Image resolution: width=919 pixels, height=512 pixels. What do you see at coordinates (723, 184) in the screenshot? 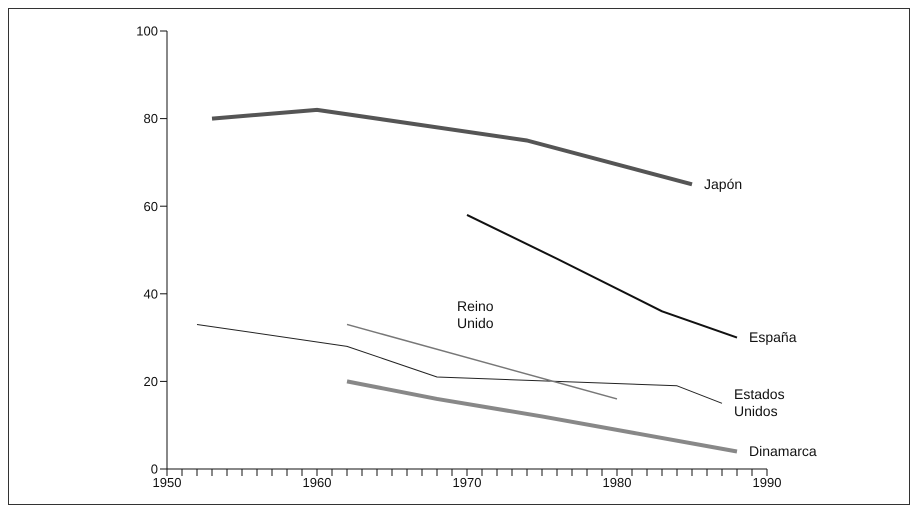
I see `series-label: Japón` at bounding box center [723, 184].